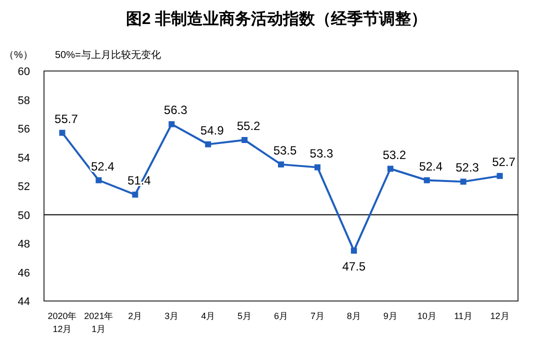  I want to click on y-tick-label: 58, so click(24, 100).